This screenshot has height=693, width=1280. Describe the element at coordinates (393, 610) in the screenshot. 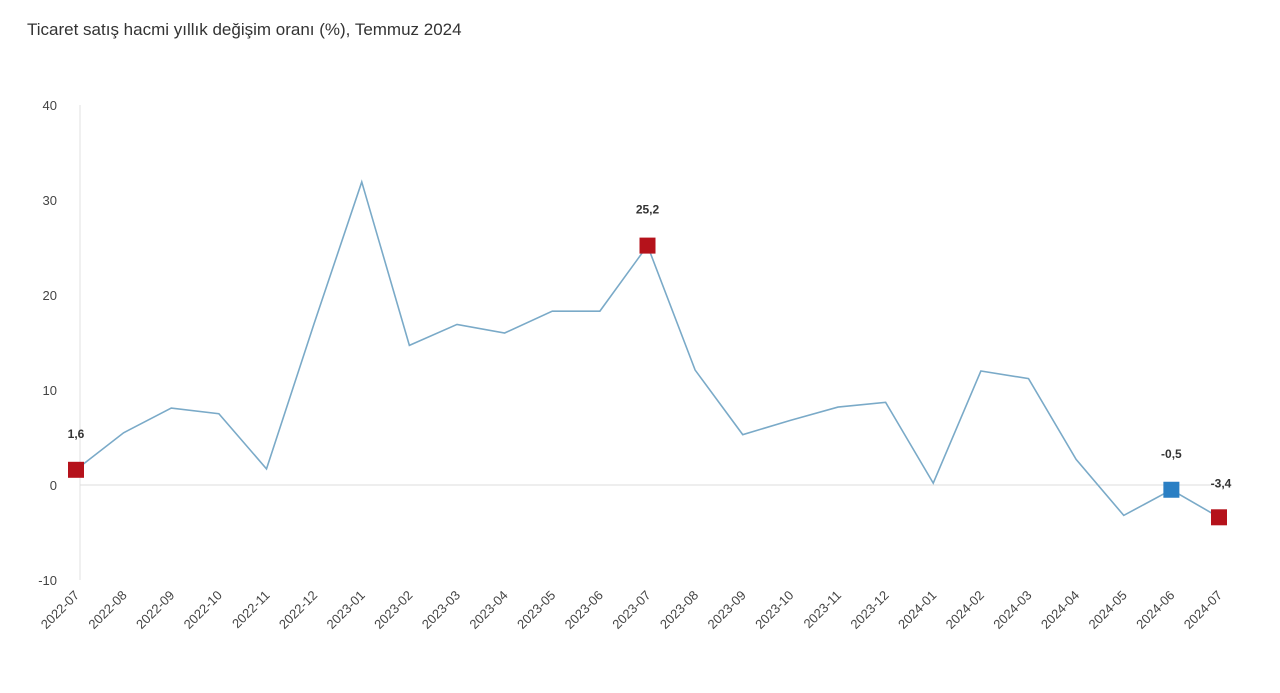

I see `x-tick-label: 2023-02` at that location.